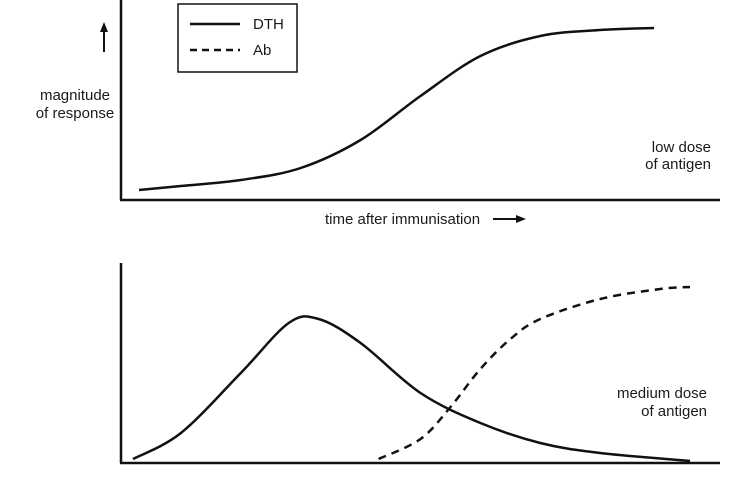 This screenshot has height=486, width=741. I want to click on up-arrow-icon, so click(104, 37).